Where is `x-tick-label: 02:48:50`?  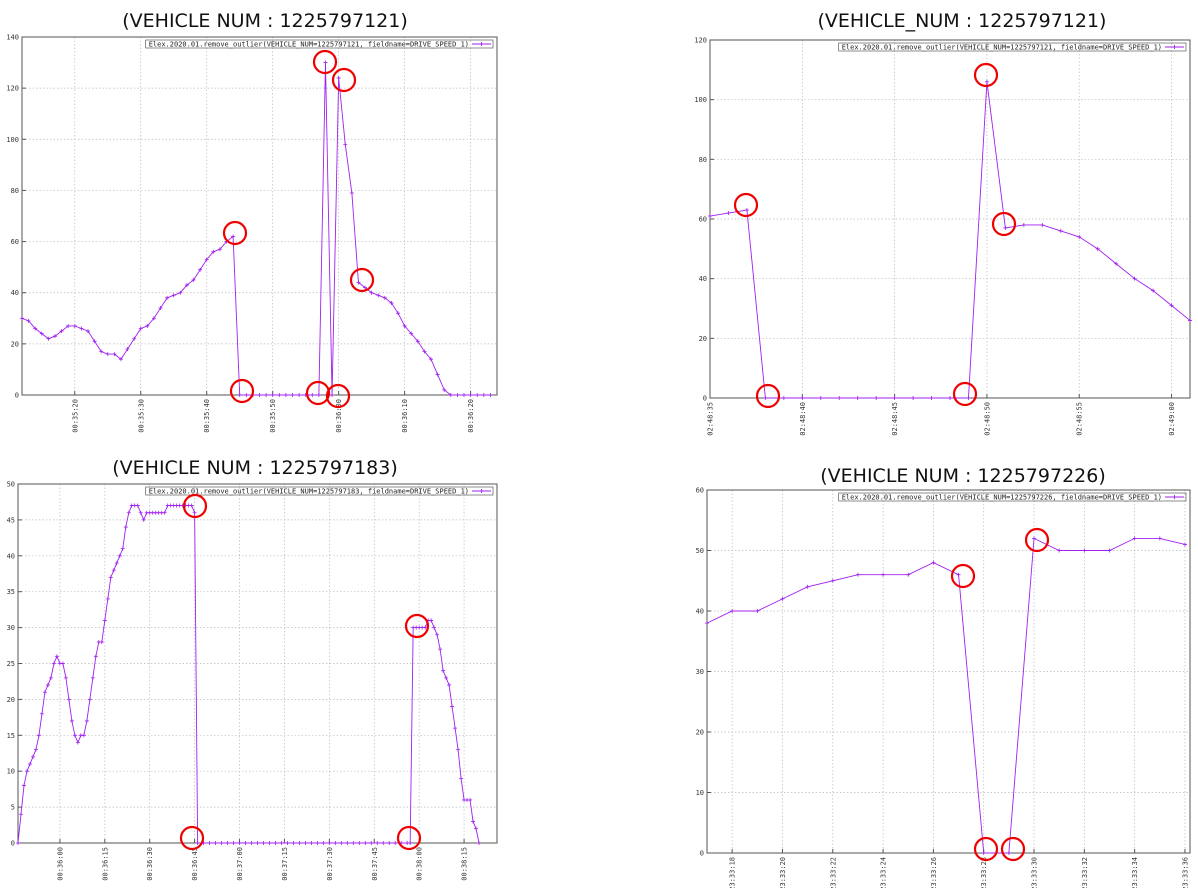 x-tick-label: 02:48:50 is located at coordinates (987, 419).